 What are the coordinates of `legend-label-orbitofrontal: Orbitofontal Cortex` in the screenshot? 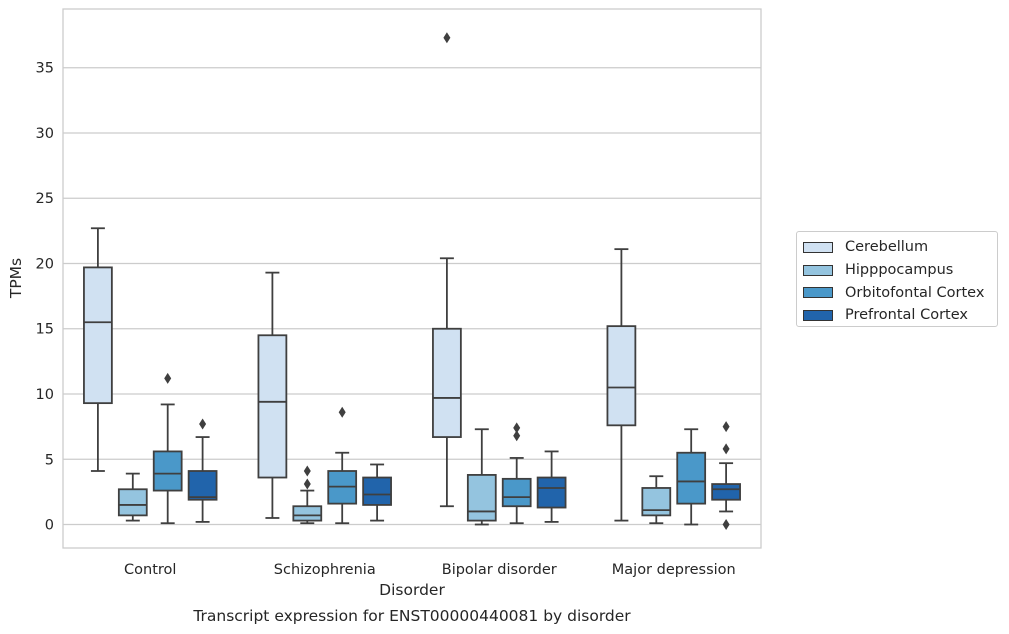 It's located at (915, 292).